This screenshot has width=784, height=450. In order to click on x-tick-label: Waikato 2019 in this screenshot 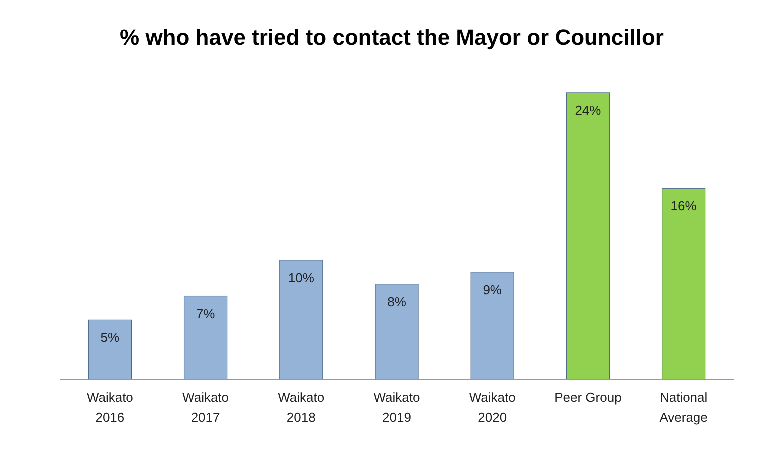, I will do `click(397, 407)`.